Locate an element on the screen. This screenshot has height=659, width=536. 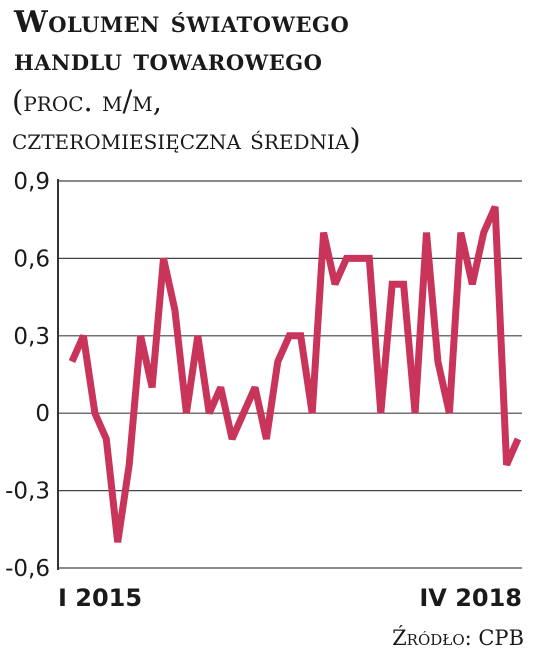
chart-subtitle: (proc. m/m, czteromiesięczna średnia) is located at coordinates (272, 120).